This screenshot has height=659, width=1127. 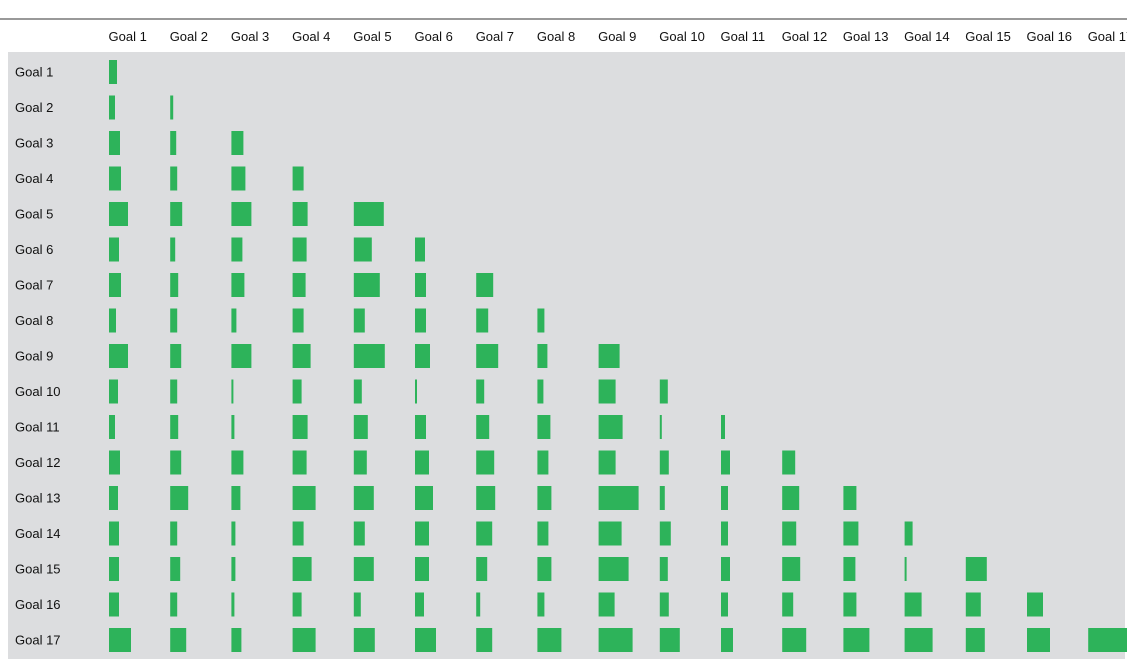 I want to click on column-label: Goal 5, so click(x=372, y=36).